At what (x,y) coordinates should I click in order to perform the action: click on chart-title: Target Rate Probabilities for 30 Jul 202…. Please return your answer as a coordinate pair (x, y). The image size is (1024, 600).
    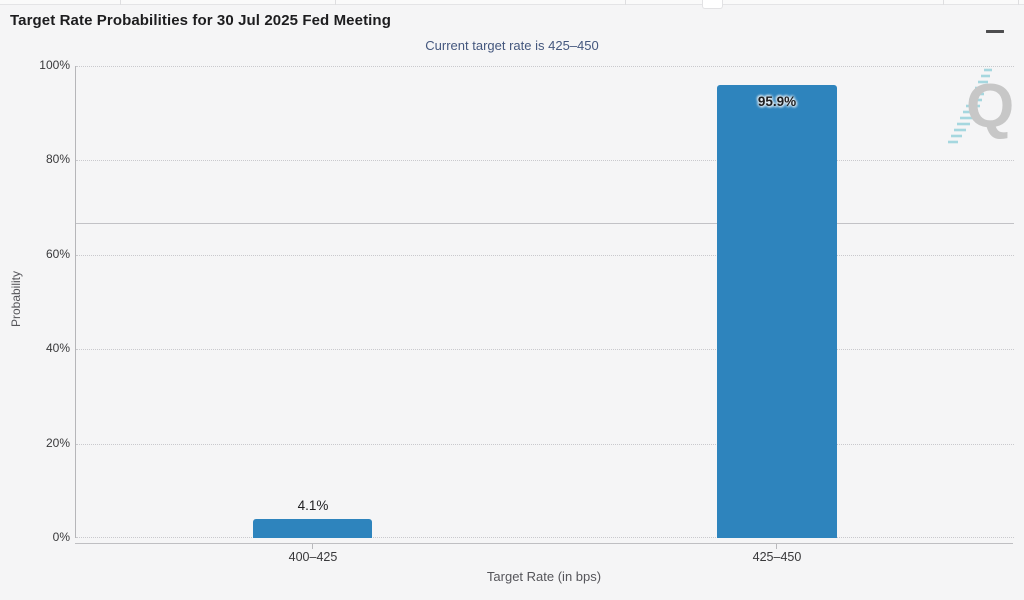
    Looking at the image, I should click on (200, 20).